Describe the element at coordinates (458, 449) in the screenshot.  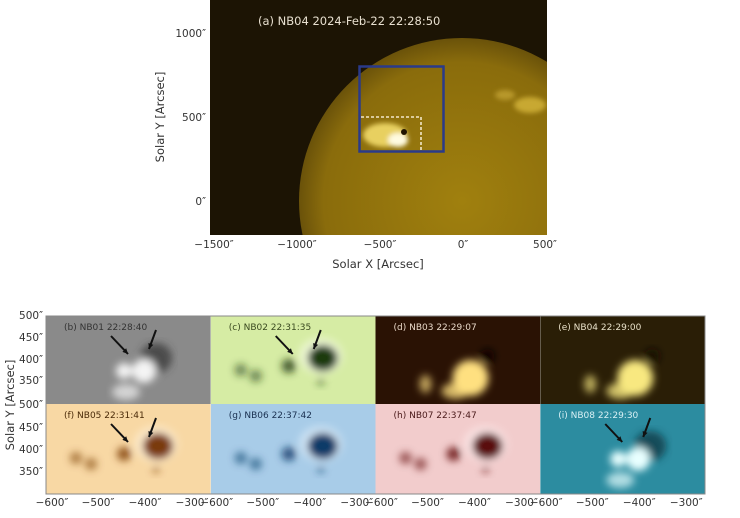
I see `panel-h: (h) NB07 22:37:47` at that location.